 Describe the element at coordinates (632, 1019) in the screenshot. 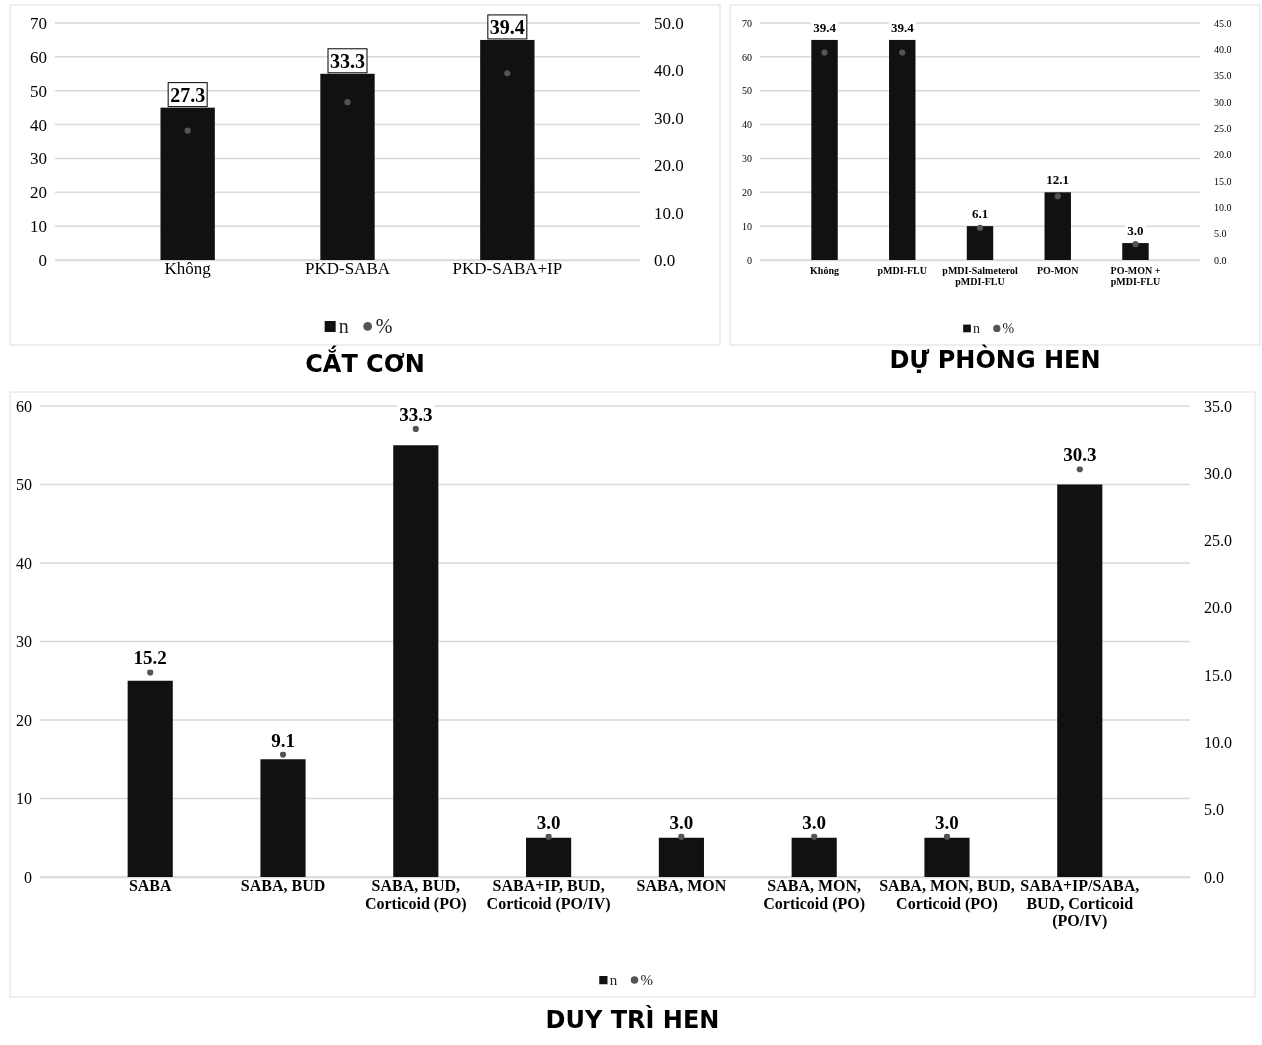

I see `text: DUY TRÌ HEN` at that location.